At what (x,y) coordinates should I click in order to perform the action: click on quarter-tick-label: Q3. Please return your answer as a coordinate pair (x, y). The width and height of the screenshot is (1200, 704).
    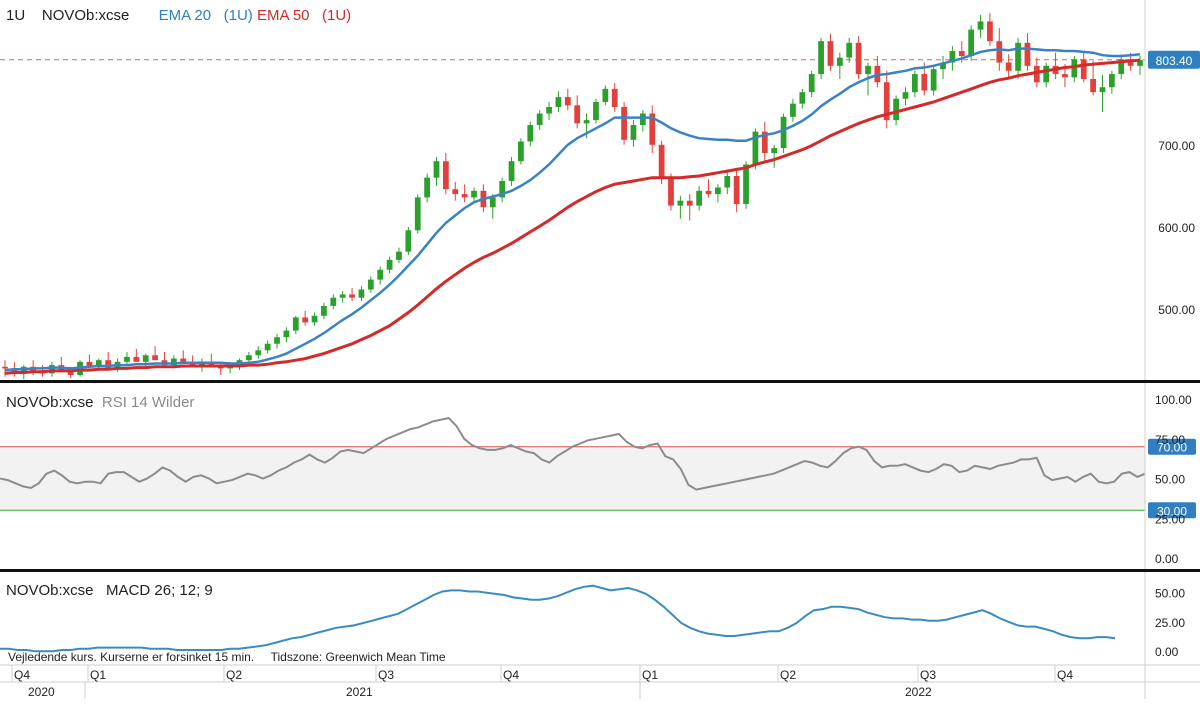
    Looking at the image, I should click on (928, 675).